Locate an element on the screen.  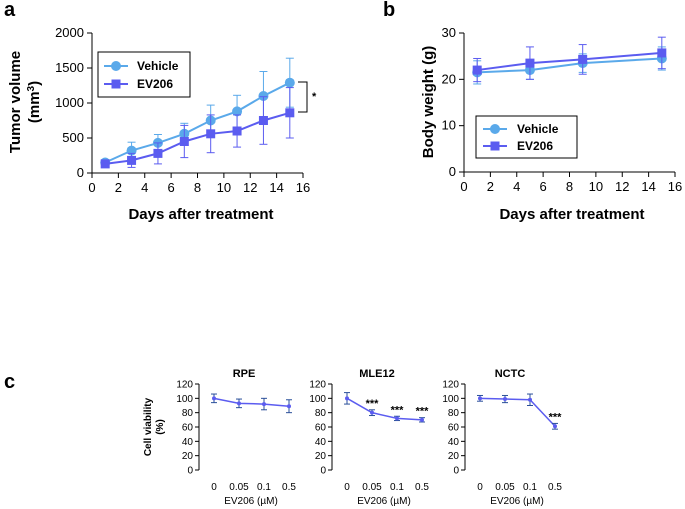
y-tick-label: 20 is located at coordinates (321, 456).